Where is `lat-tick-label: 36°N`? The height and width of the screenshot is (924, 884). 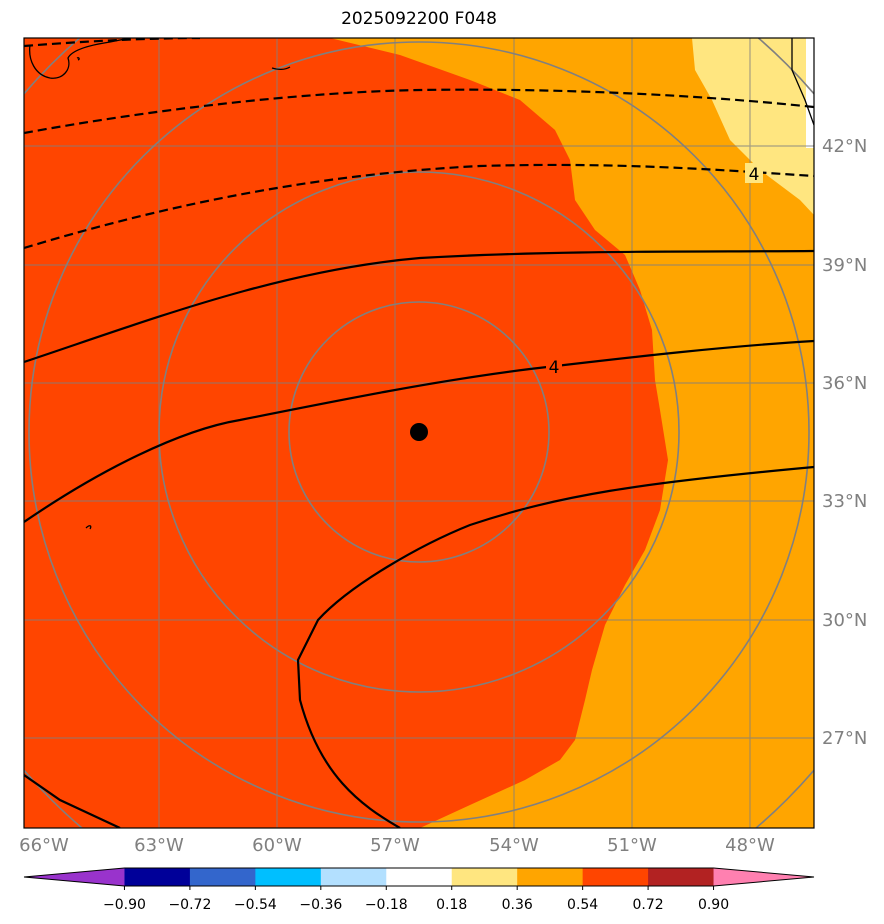
lat-tick-label: 36°N is located at coordinates (844, 383).